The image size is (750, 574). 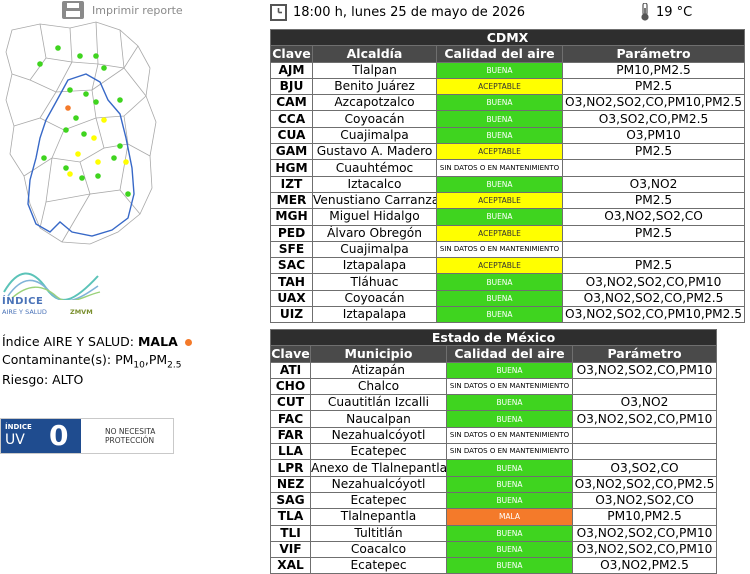 What do you see at coordinates (508, 298) in the screenshot?
I see `table-row: UAX Coyoacán BUENA O3,NO2,SO2,CO,PM2.5` at bounding box center [508, 298].